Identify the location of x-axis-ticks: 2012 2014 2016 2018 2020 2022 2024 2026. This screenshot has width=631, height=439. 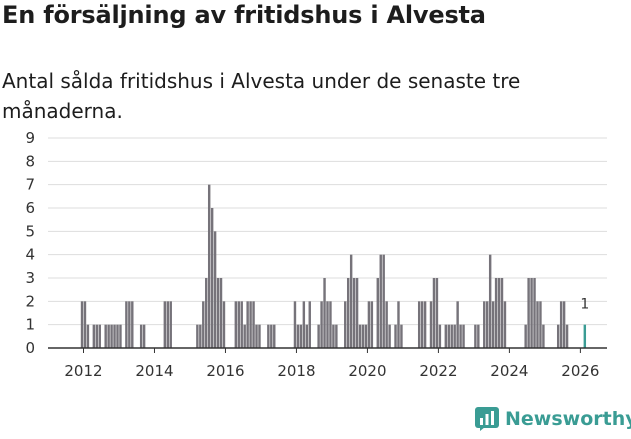
(331, 364).